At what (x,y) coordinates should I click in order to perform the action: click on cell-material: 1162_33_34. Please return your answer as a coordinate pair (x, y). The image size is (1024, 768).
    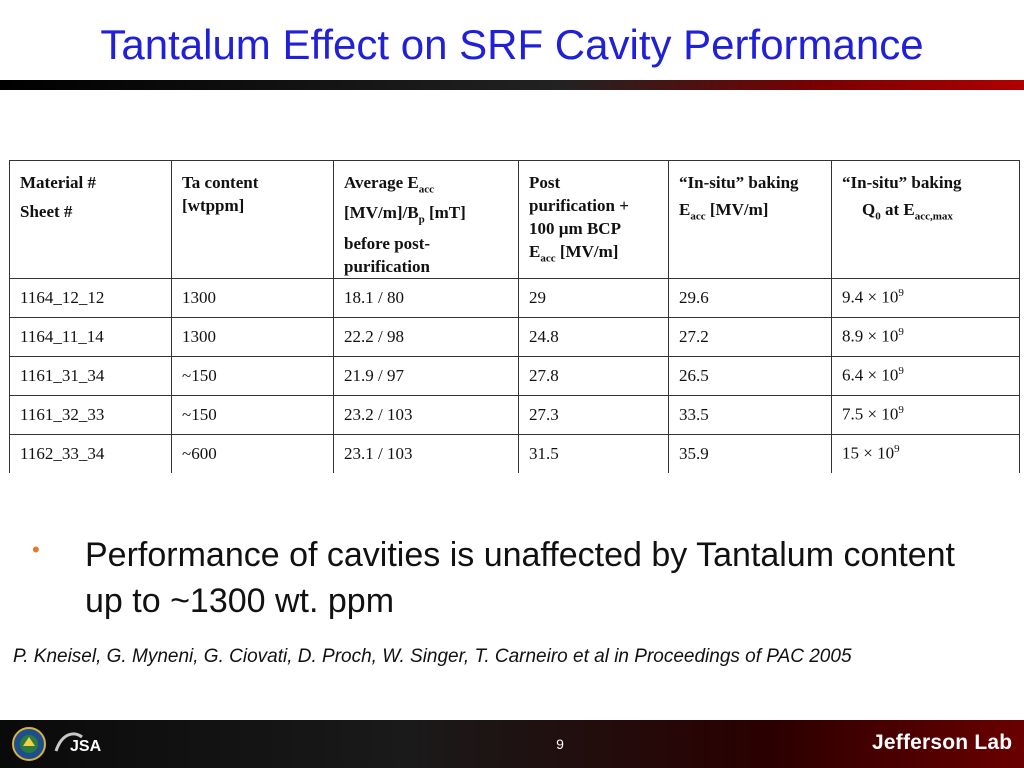
    Looking at the image, I should click on (90, 453).